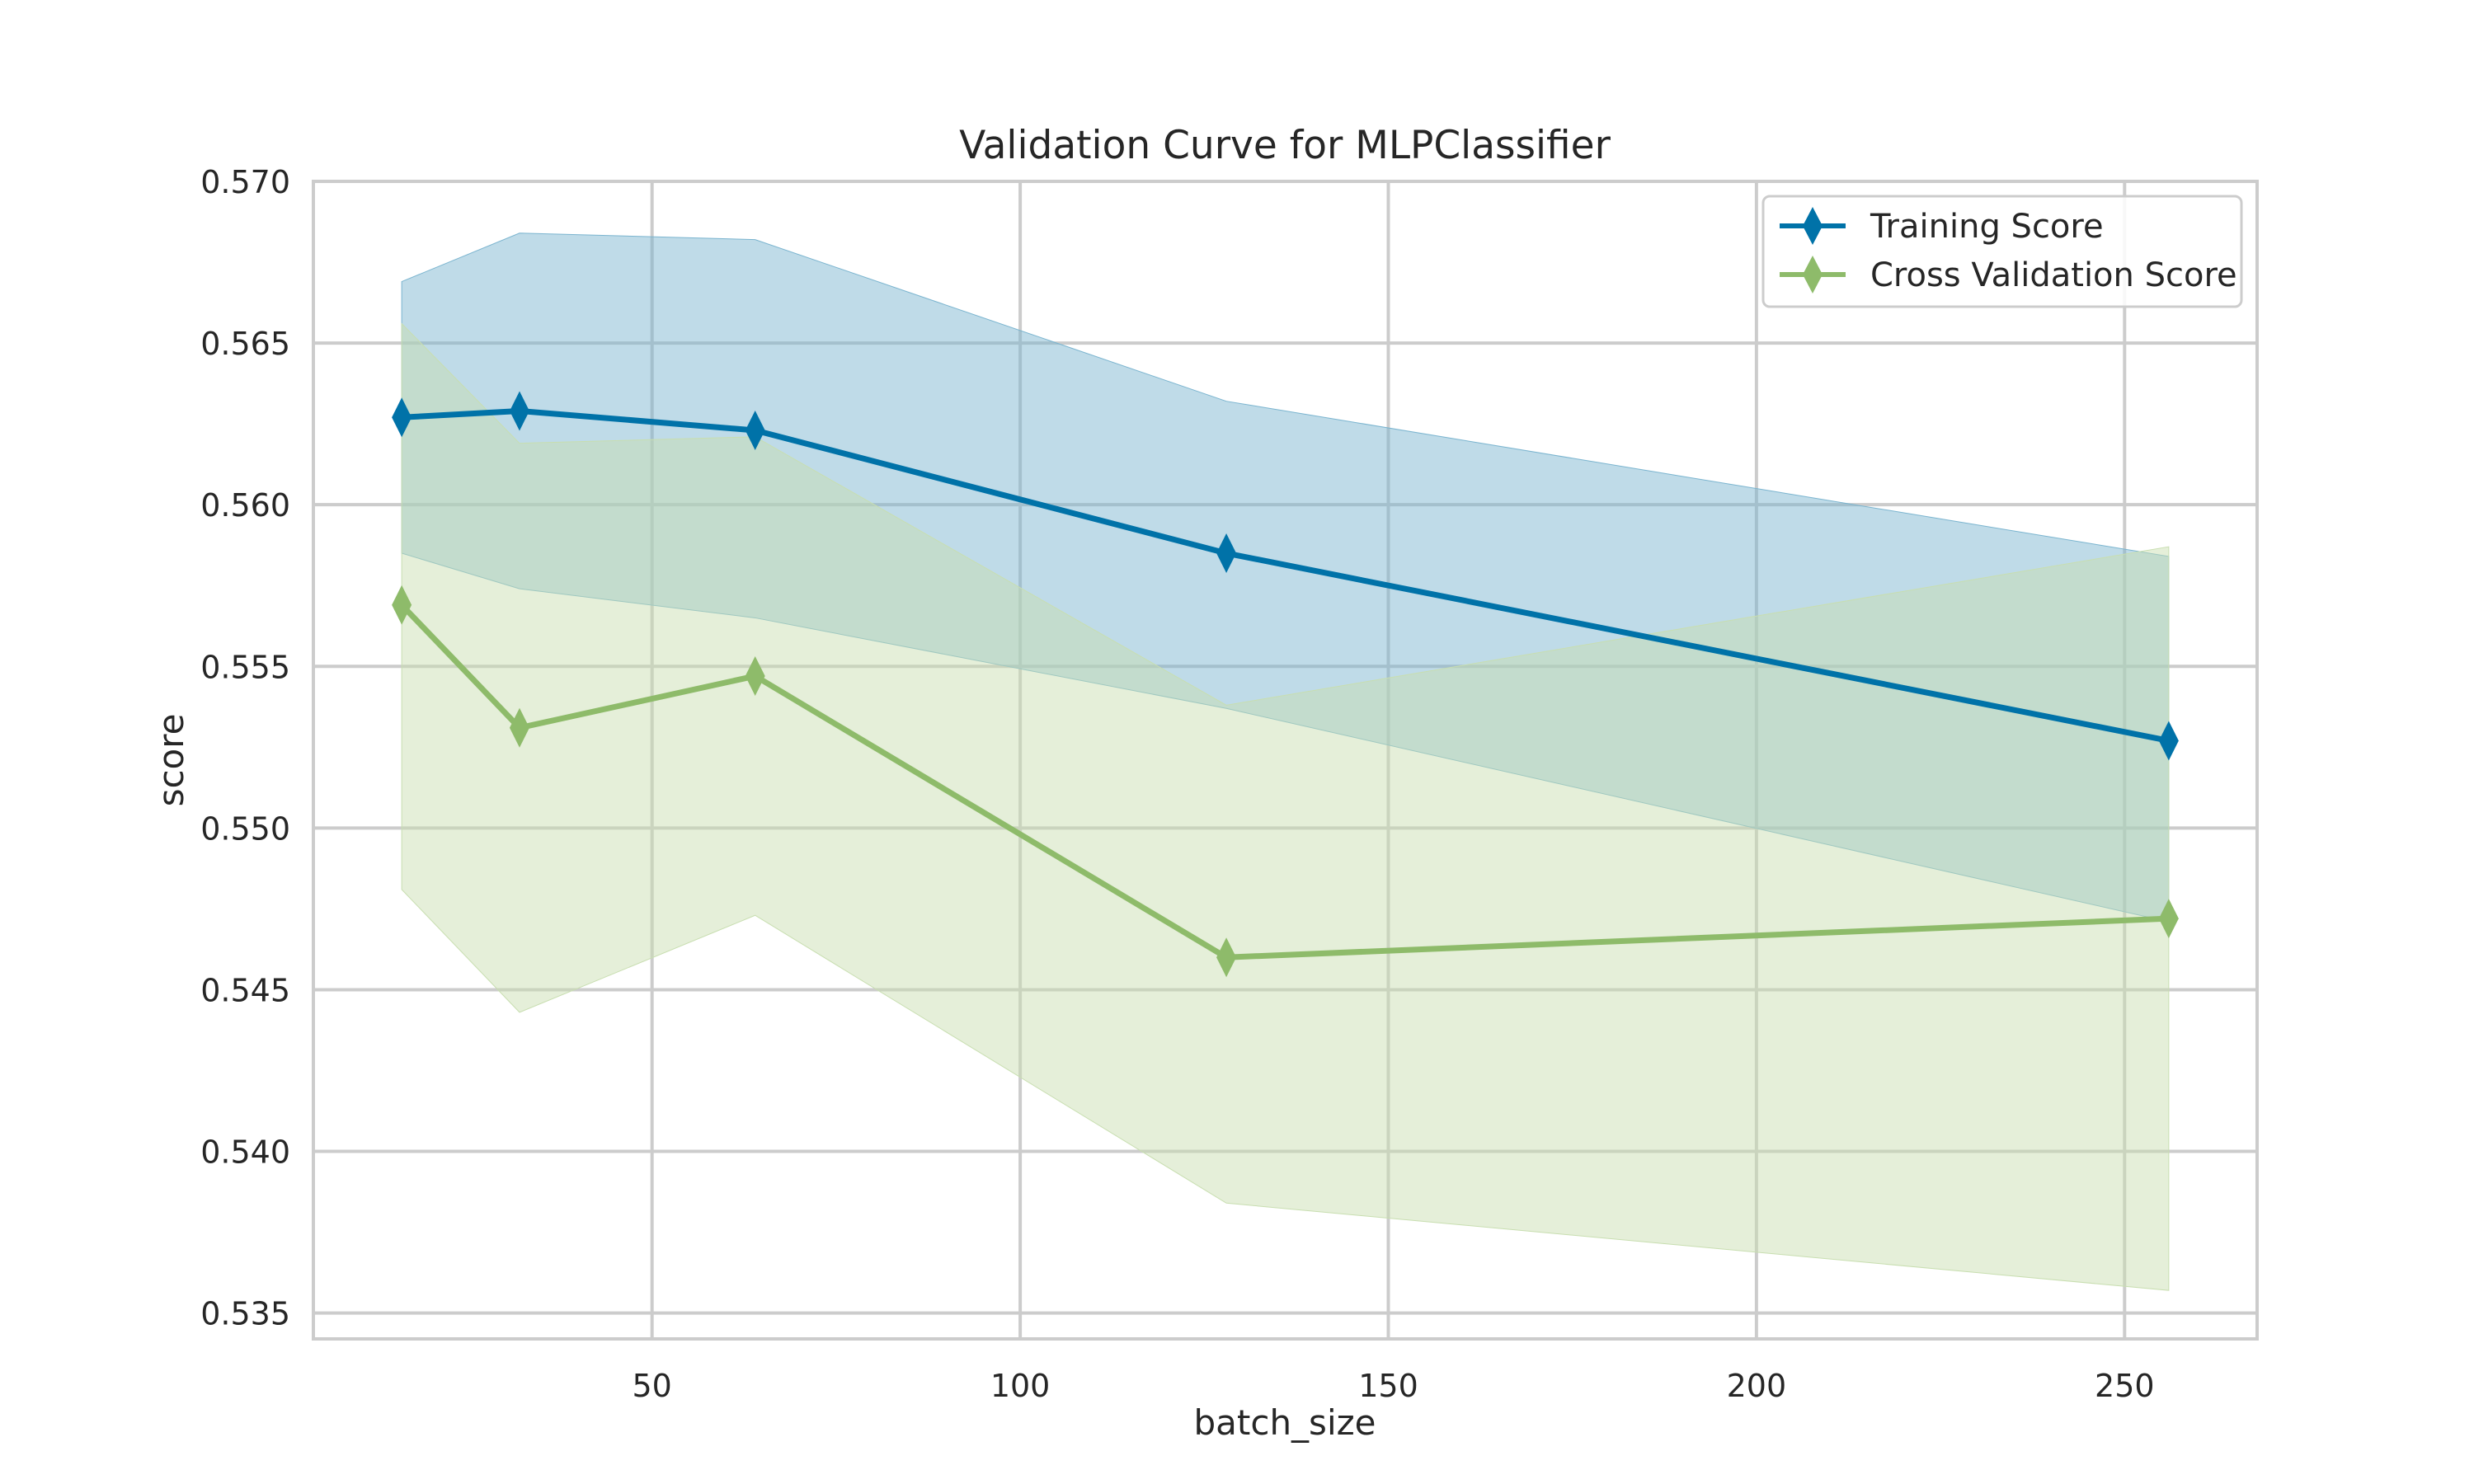  Describe the element at coordinates (652, 1386) in the screenshot. I see `x-tick-label: 50` at that location.